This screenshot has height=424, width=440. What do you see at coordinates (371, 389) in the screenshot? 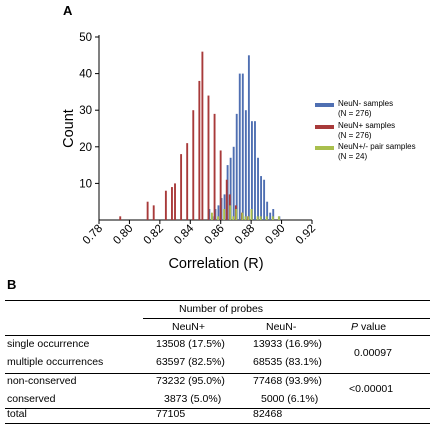
I see `p-value-conservation: <0.00001` at bounding box center [371, 389].